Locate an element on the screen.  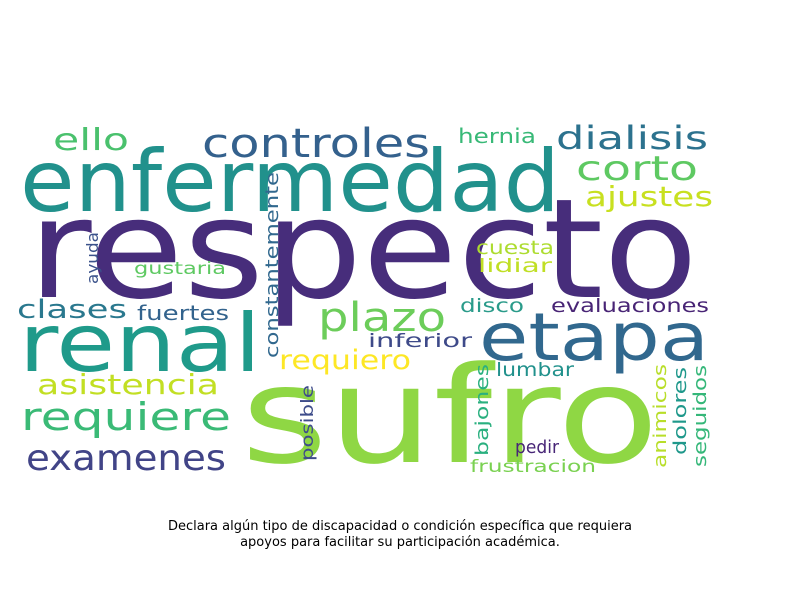
word-ayuda: ayuda is located at coordinates (92, 258).